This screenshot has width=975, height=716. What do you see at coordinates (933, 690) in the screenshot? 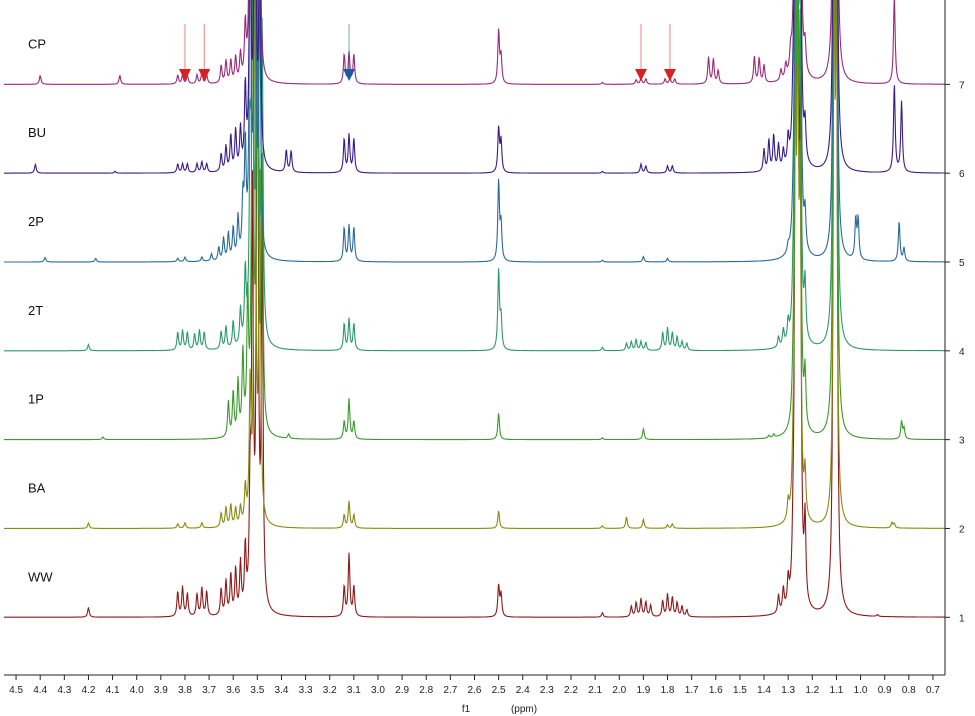
I see `x-tick-label: 0.7` at bounding box center [933, 690].